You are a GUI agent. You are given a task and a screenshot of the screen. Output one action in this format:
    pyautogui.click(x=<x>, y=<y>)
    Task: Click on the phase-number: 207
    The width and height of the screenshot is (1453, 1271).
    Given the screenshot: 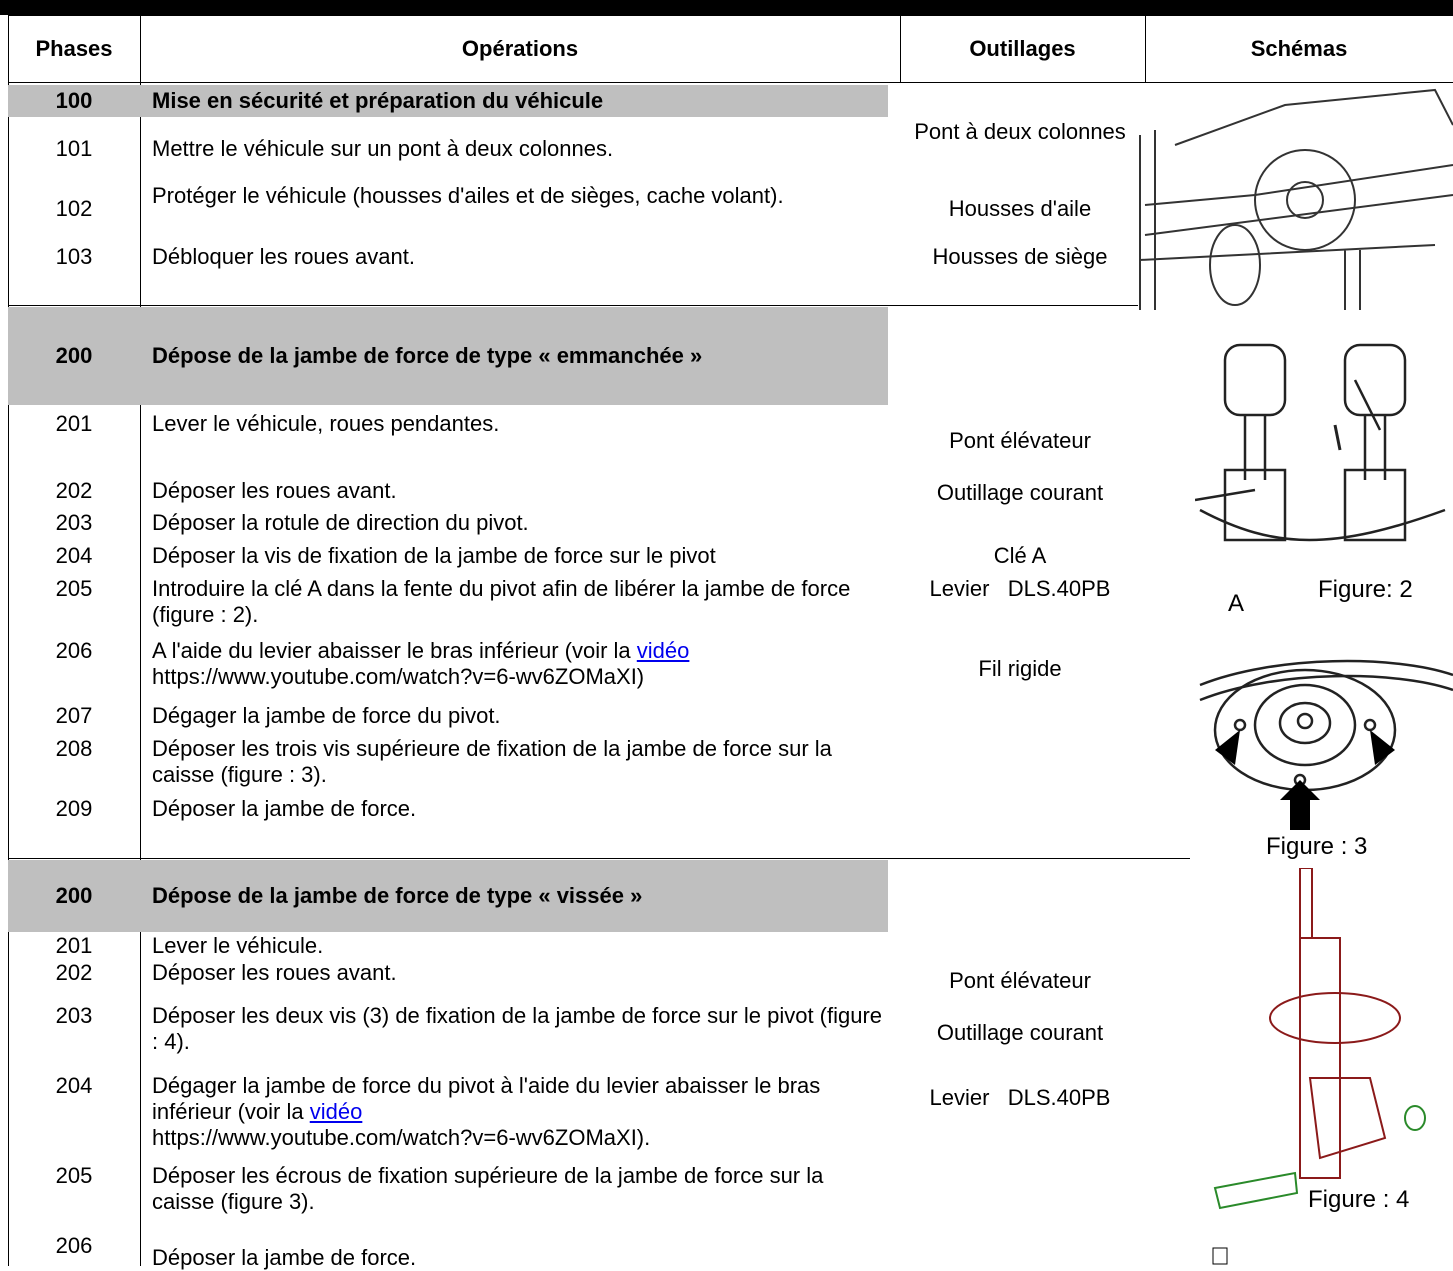 What is the action you would take?
    pyautogui.click(x=74, y=715)
    